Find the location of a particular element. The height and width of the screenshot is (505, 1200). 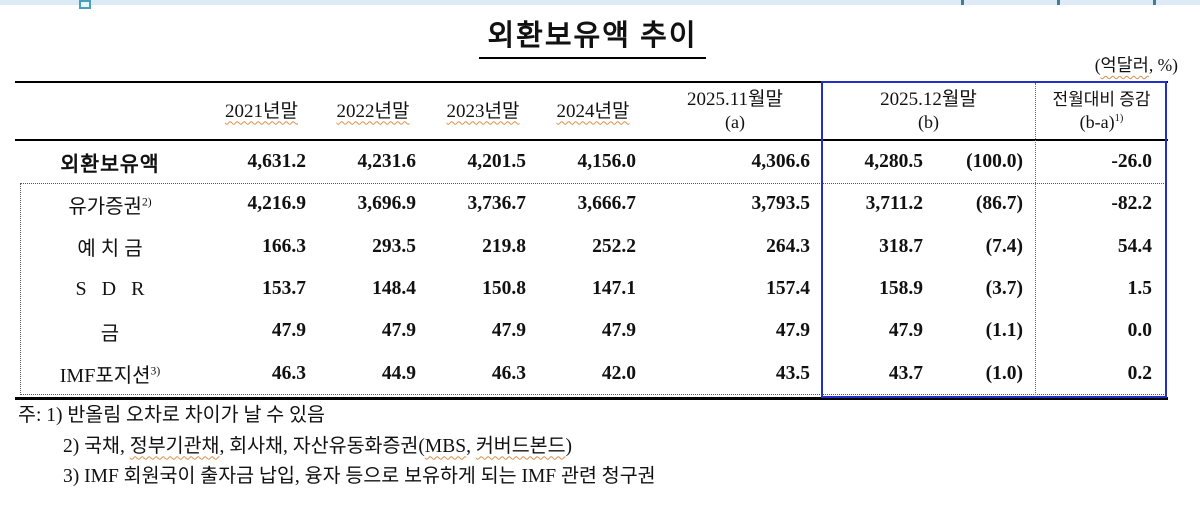

footnote-text-spellcheck: MBS is located at coordinates (445, 446).